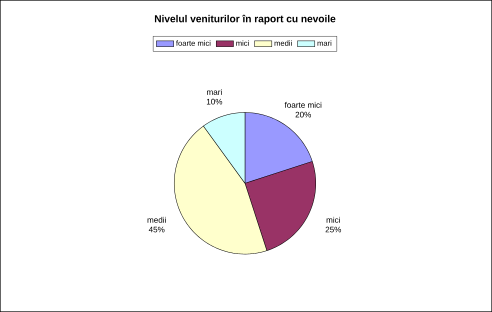  Describe the element at coordinates (157, 219) in the screenshot. I see `slice-label: medii` at that location.